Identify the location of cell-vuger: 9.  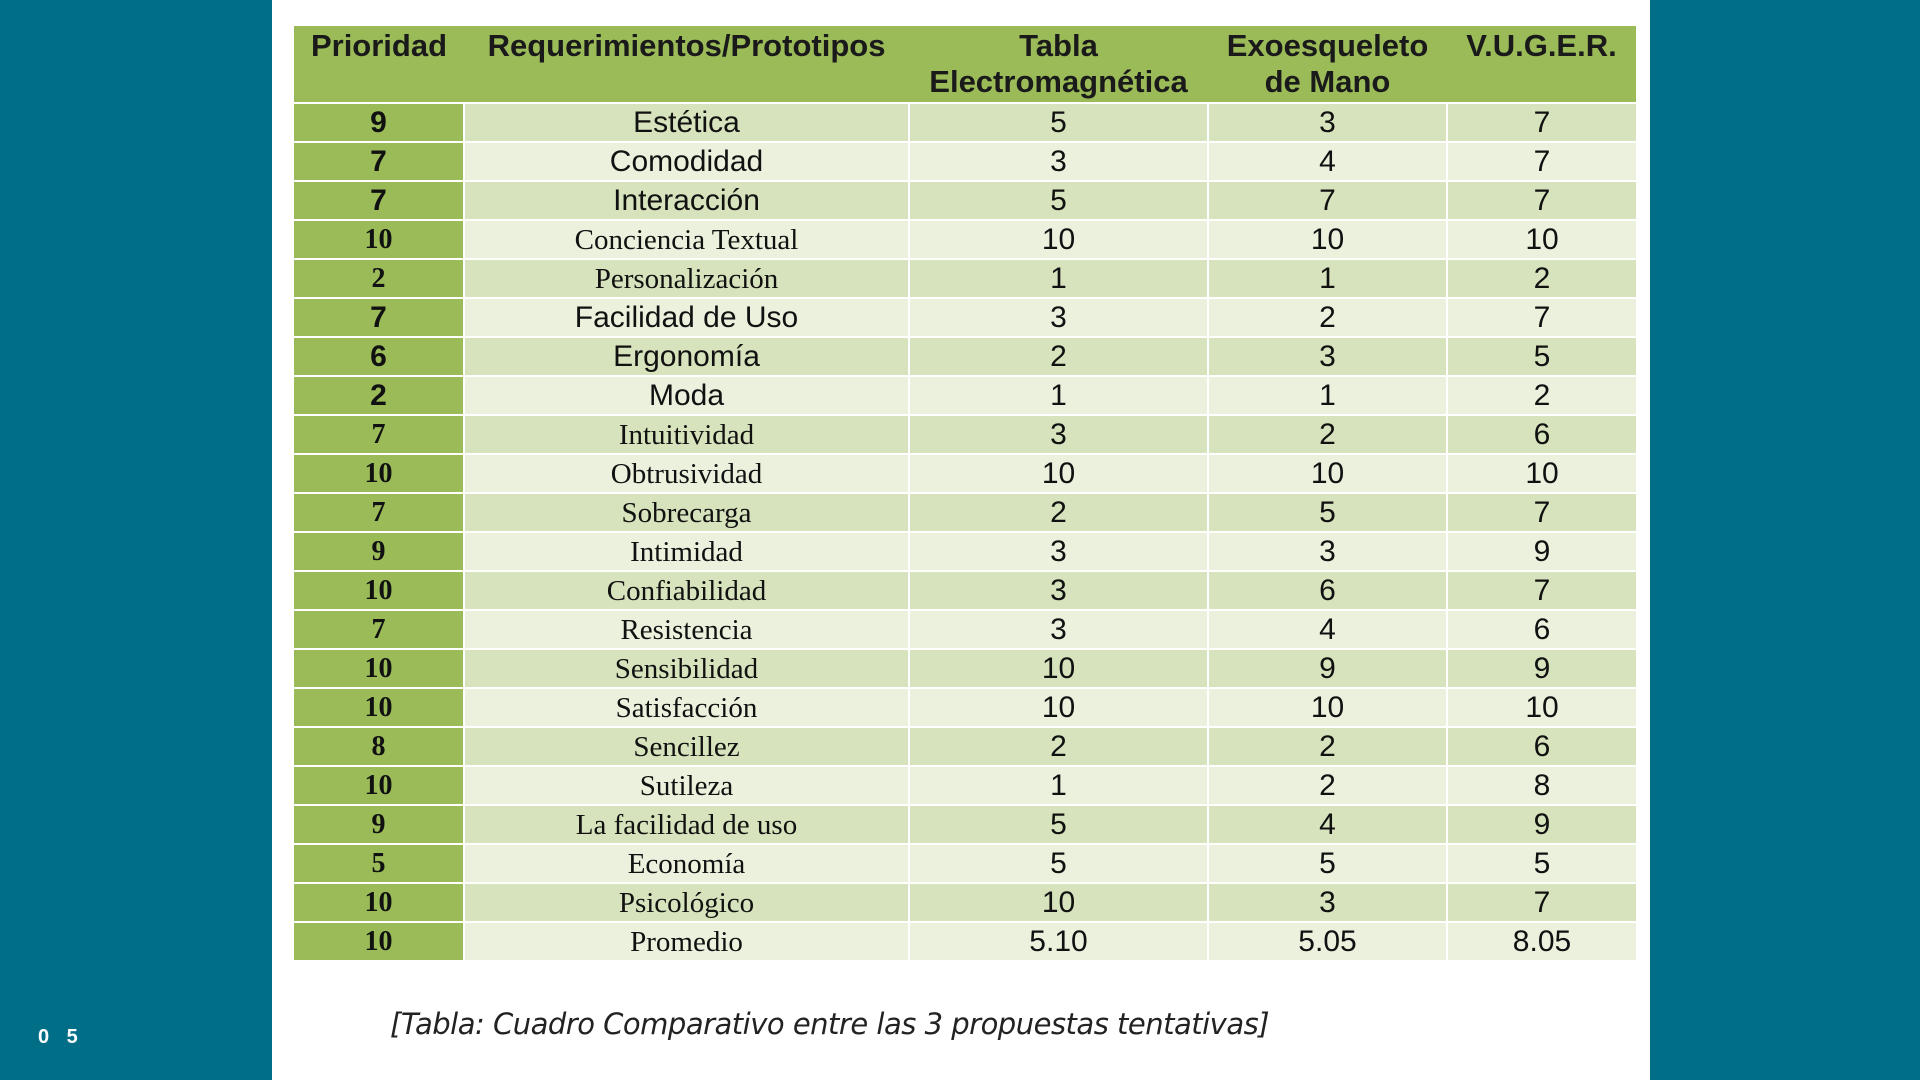
(1541, 551).